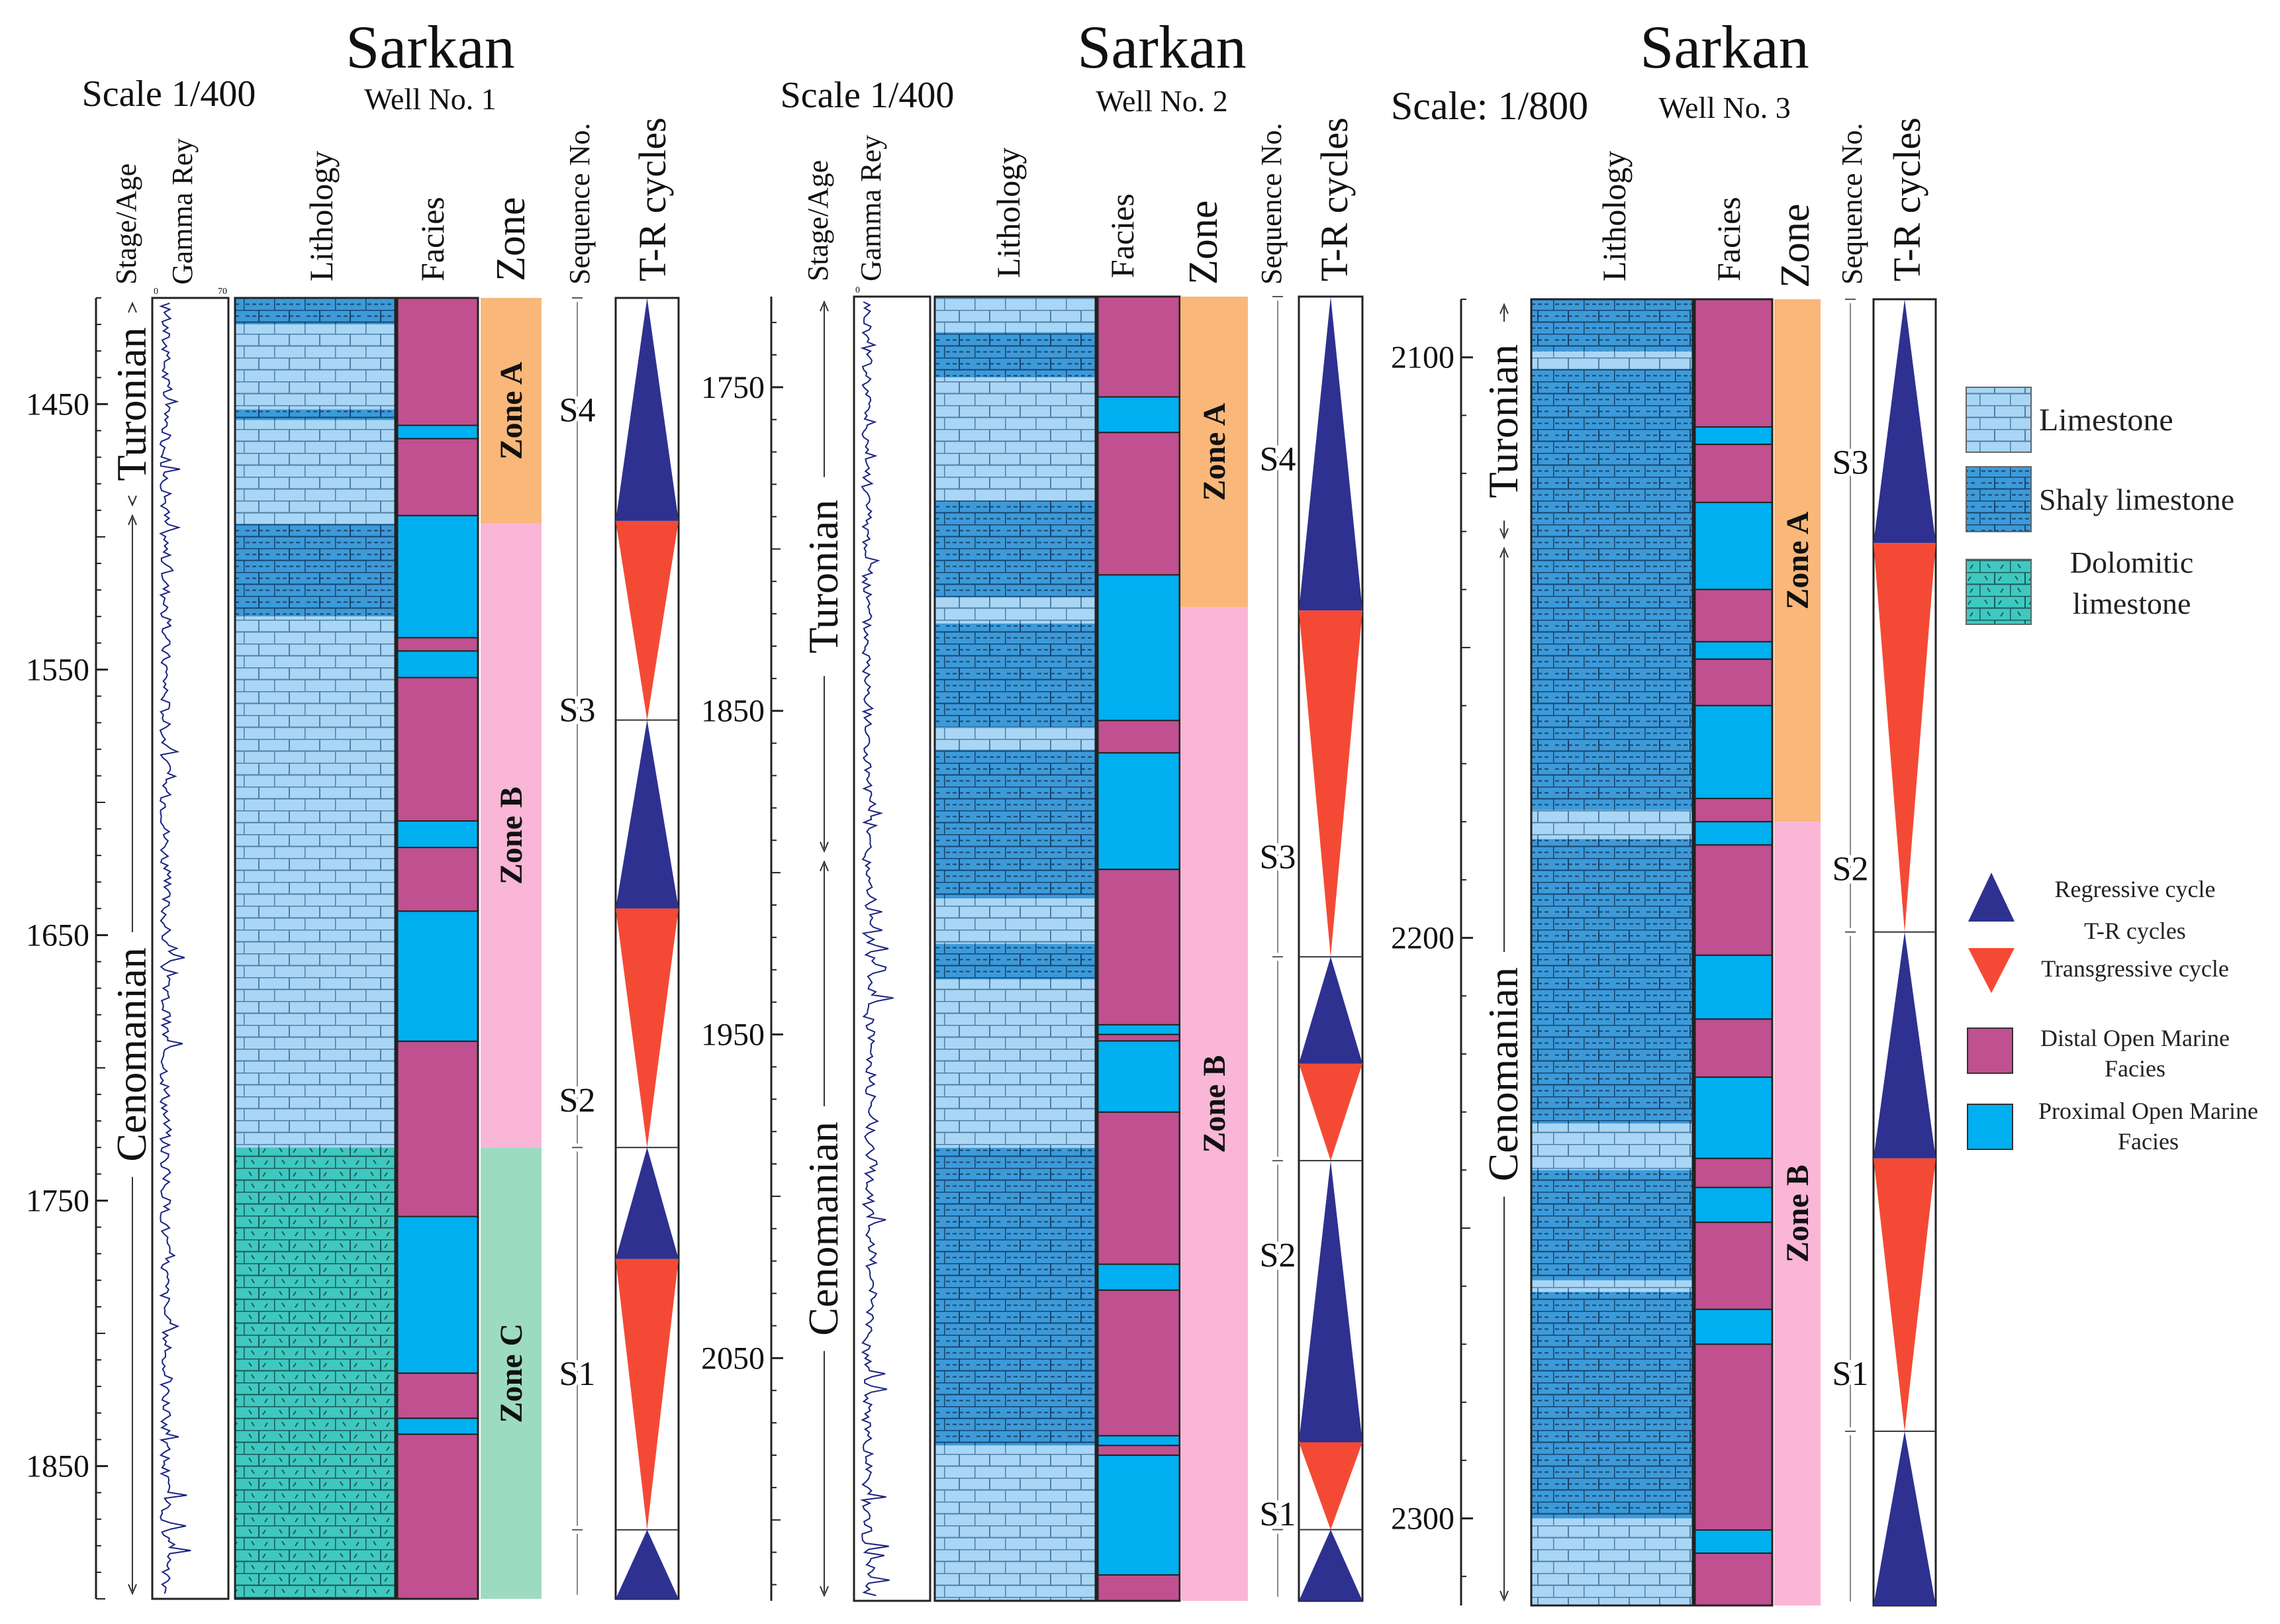  I want to click on zone-label: Zone C, so click(511, 1373).